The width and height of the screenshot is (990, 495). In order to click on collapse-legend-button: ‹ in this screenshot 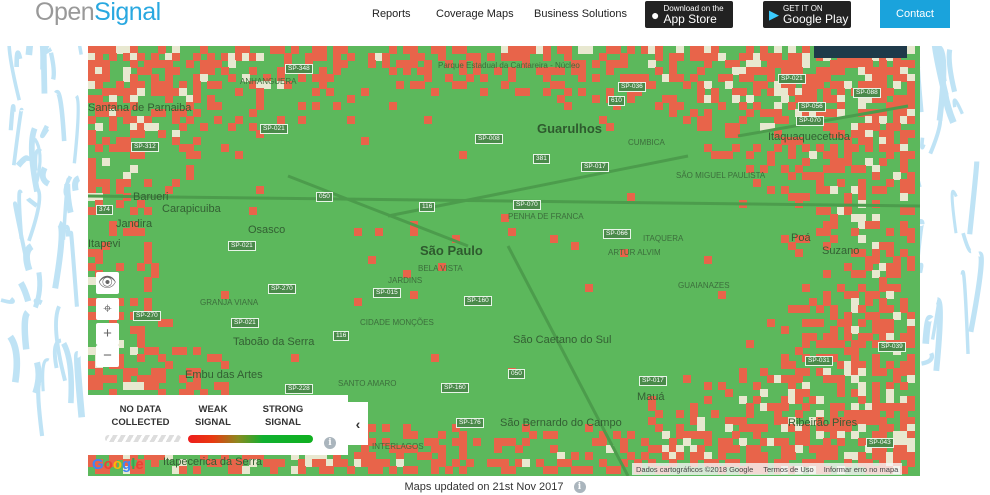, I will do `click(358, 423)`.